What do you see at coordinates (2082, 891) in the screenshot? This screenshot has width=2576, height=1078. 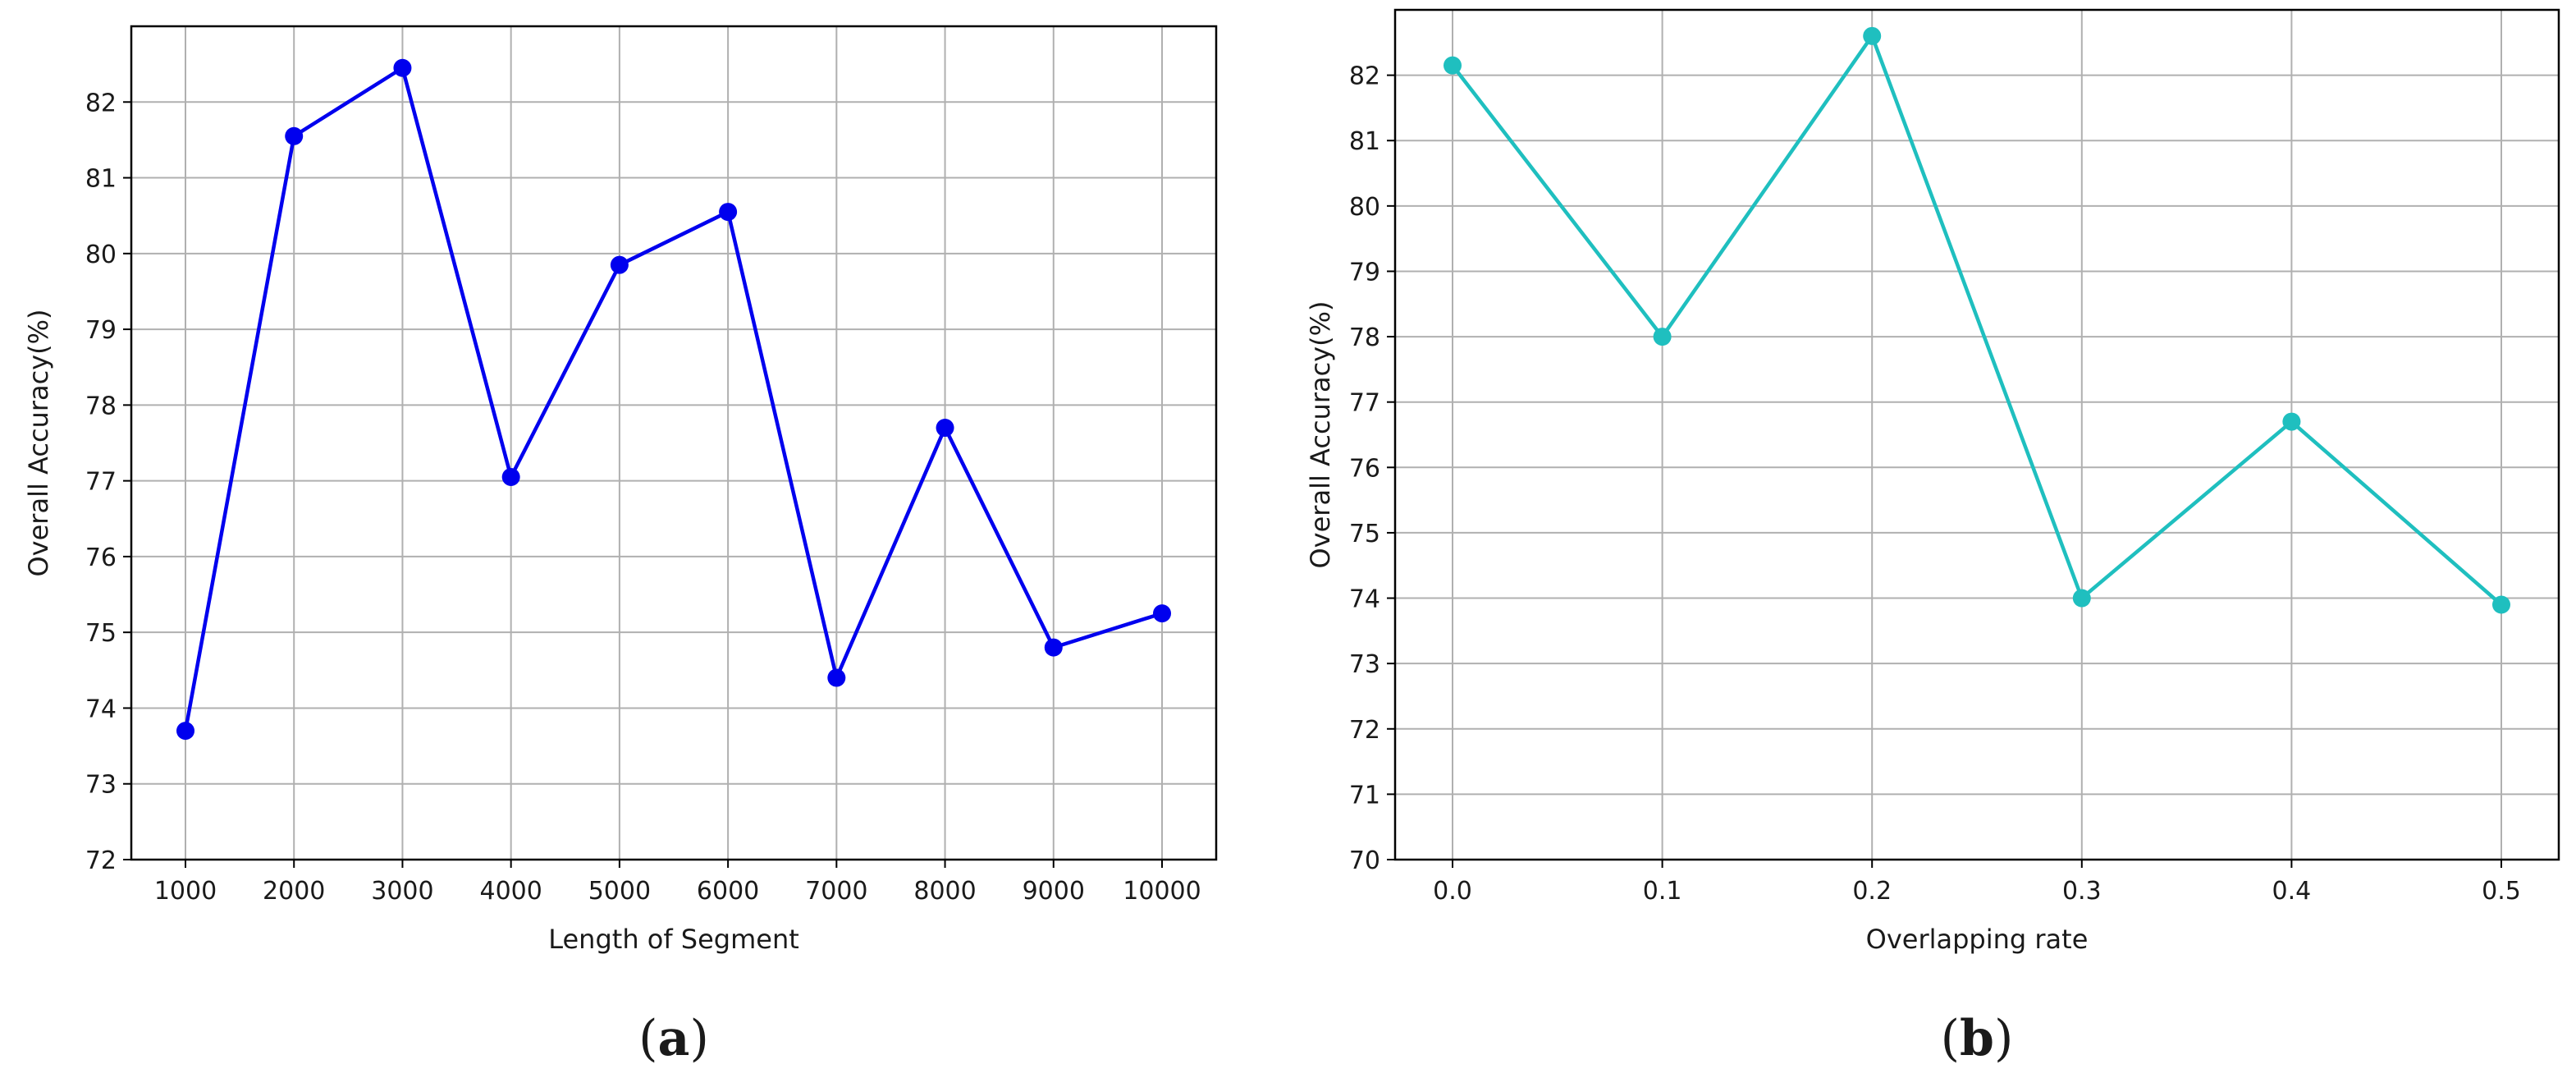 I see `x-tick-label: 0.3` at bounding box center [2082, 891].